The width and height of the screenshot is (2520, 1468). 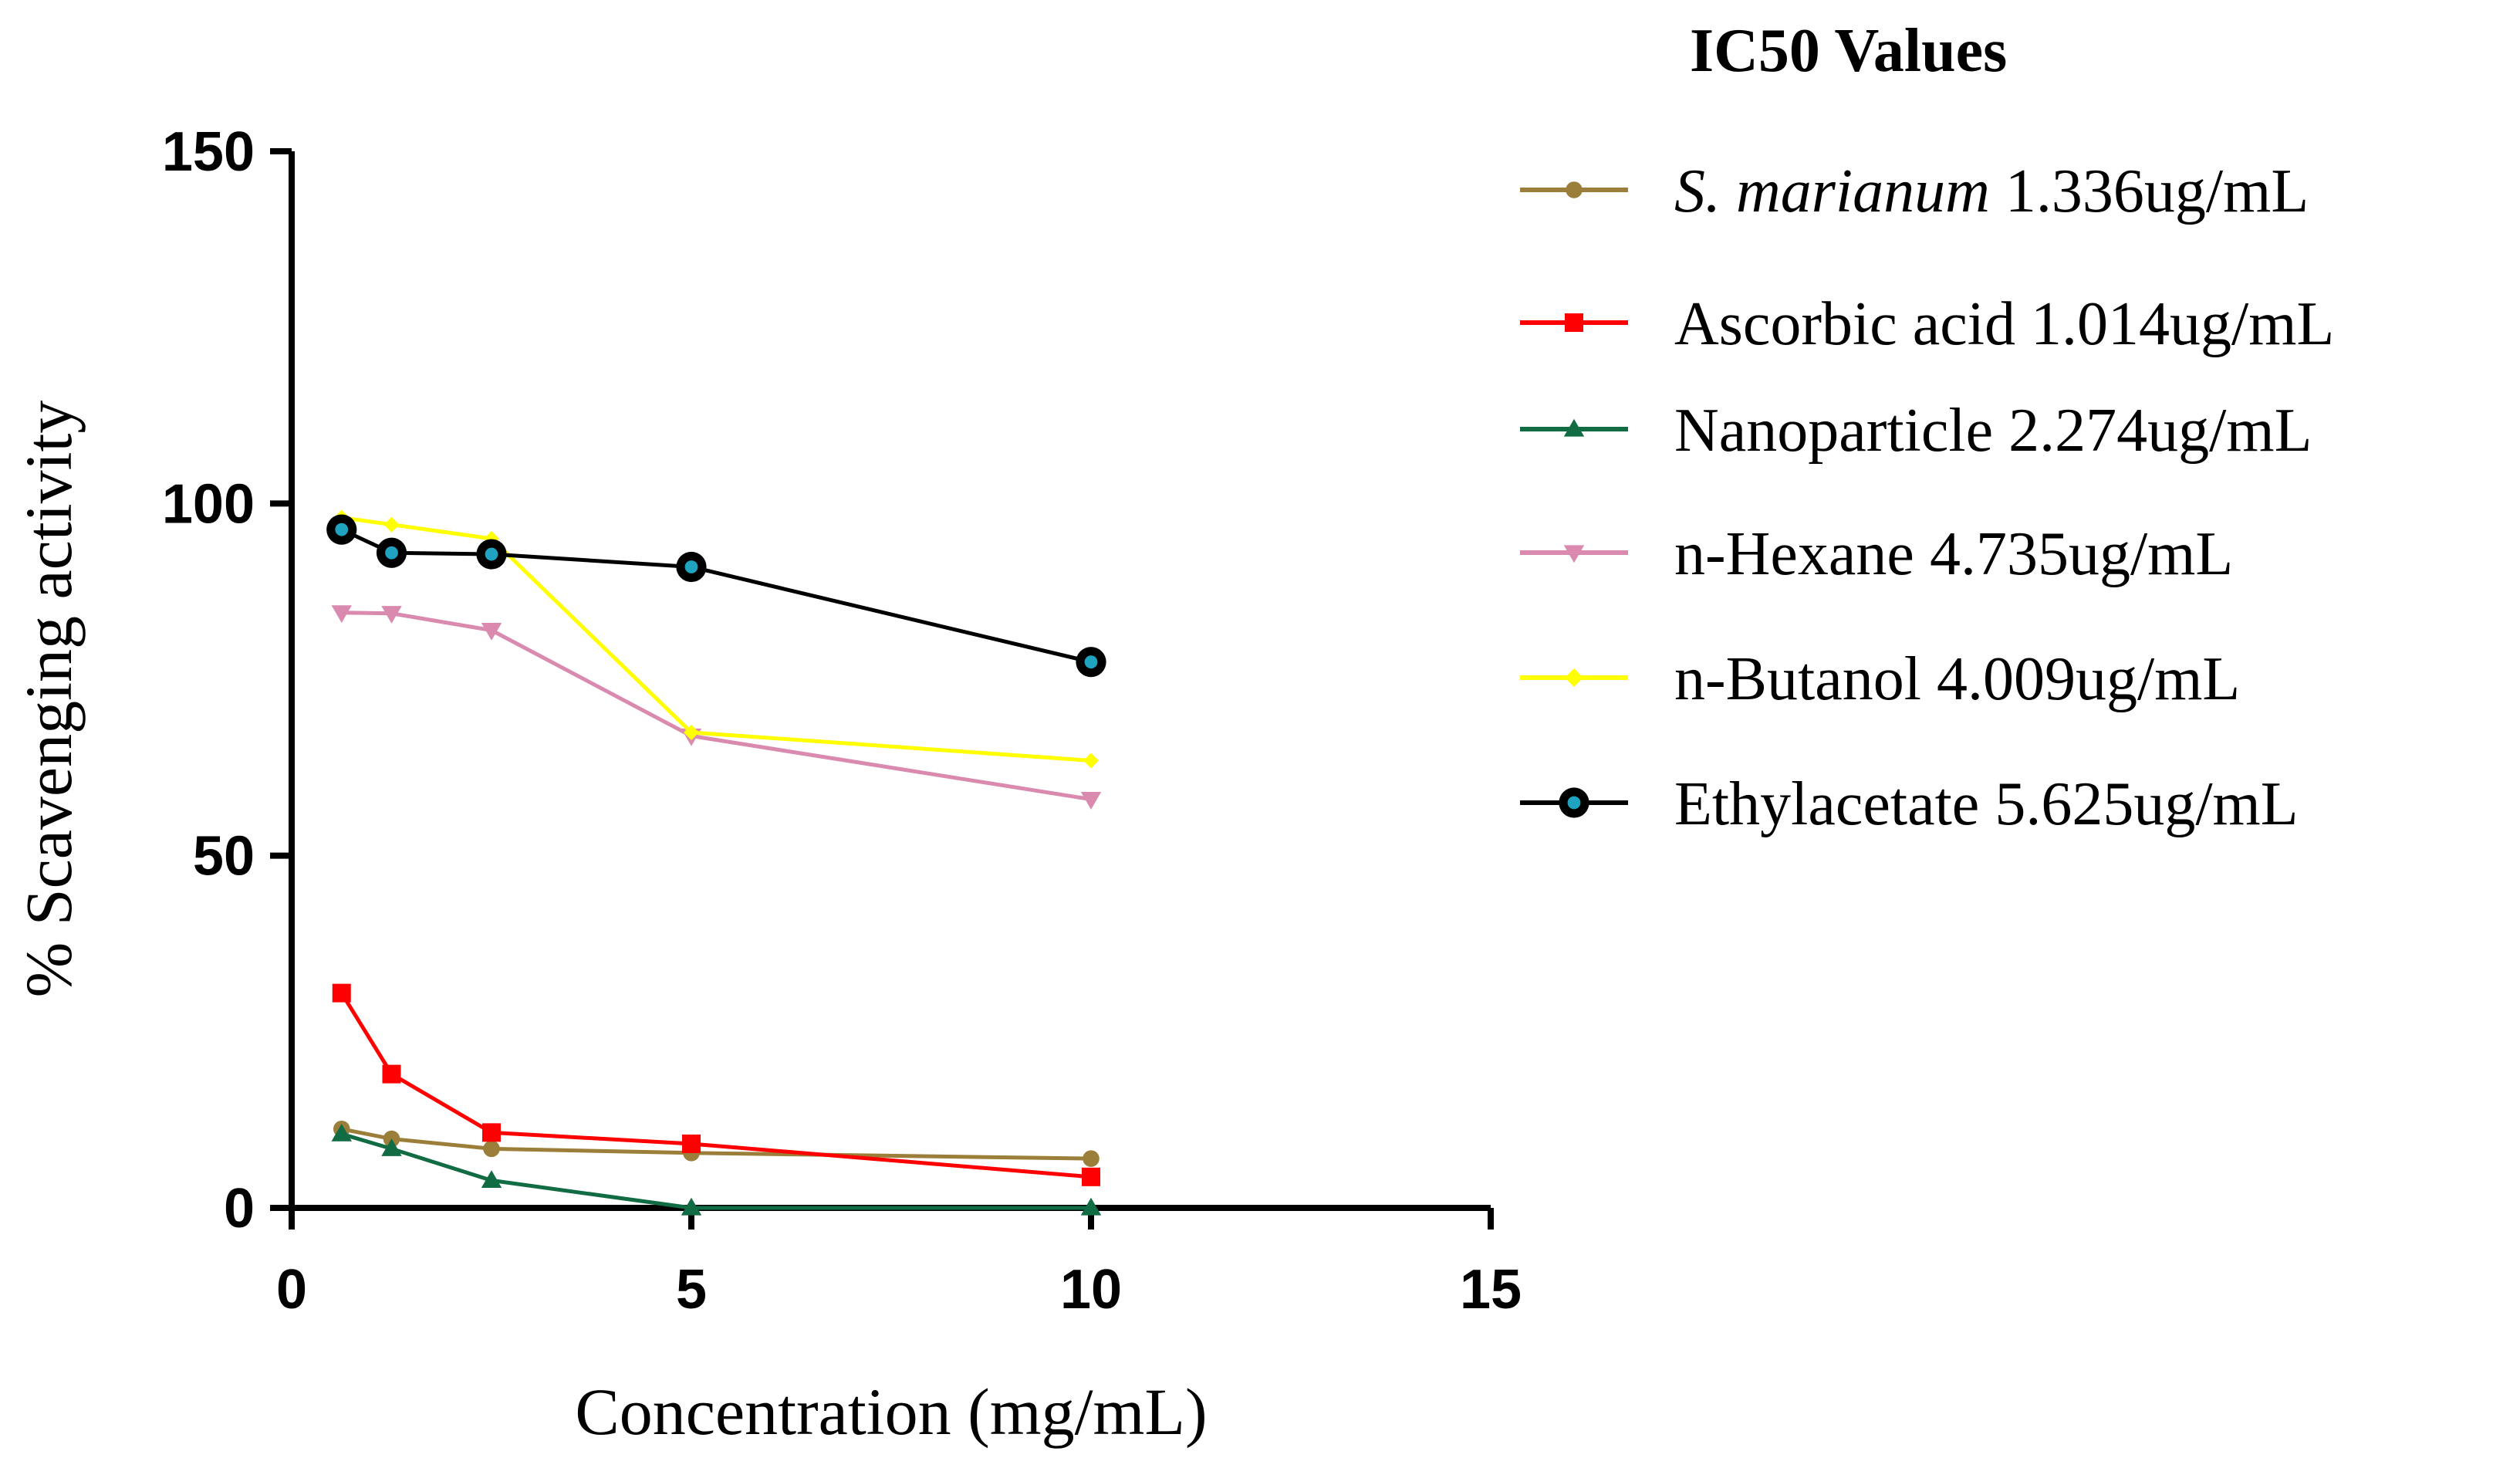 I want to click on series-ethylacetate-point-0-inner, so click(x=342, y=529).